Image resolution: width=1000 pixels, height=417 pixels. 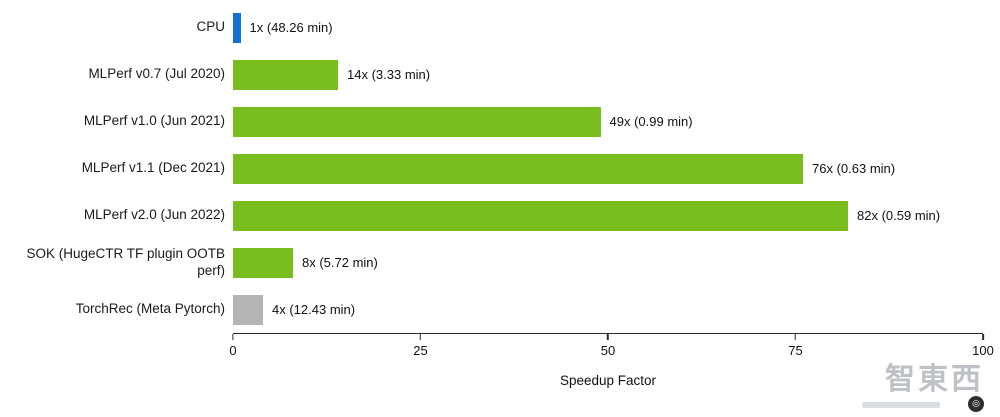 What do you see at coordinates (608, 27) in the screenshot?
I see `bar-track: 1x (48.26 min)` at bounding box center [608, 27].